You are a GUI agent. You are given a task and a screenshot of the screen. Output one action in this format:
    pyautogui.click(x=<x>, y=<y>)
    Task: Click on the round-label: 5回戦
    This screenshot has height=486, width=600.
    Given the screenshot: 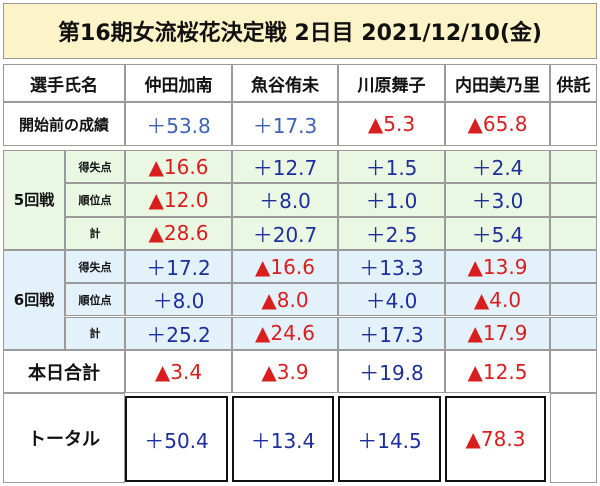 What is the action you would take?
    pyautogui.click(x=34, y=200)
    